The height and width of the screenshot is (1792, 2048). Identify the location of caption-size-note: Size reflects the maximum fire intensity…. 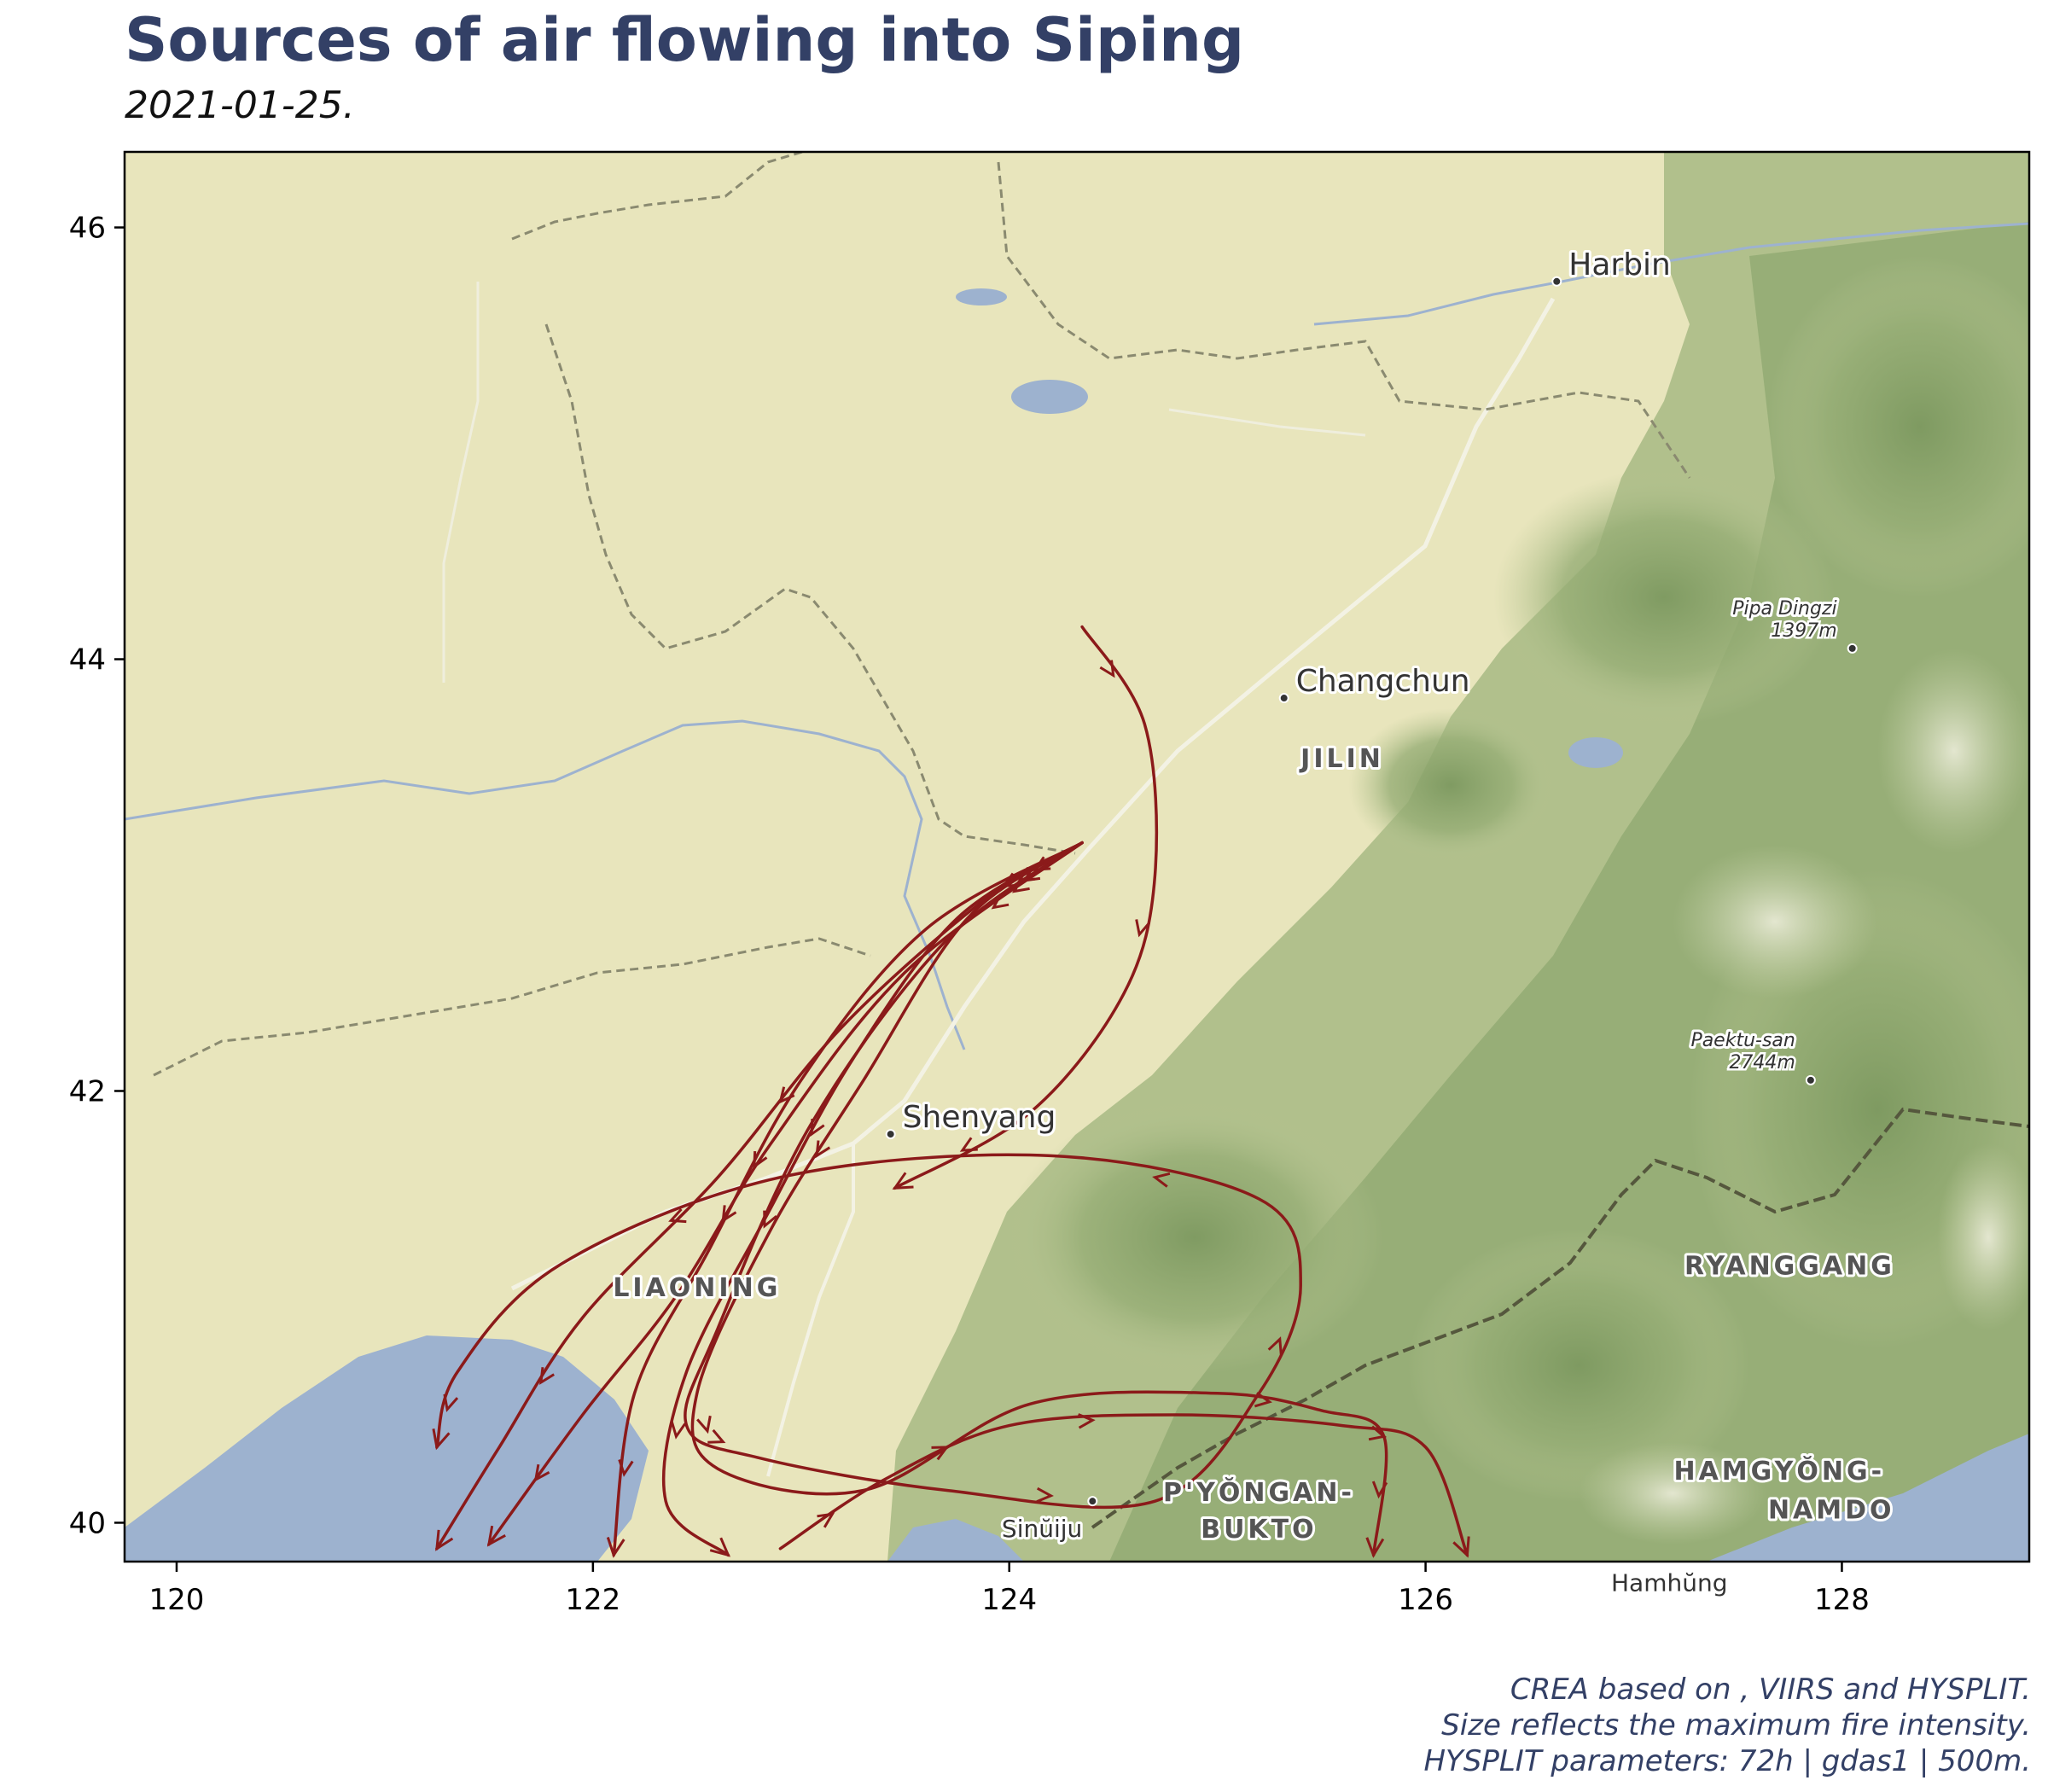
(1736, 1725).